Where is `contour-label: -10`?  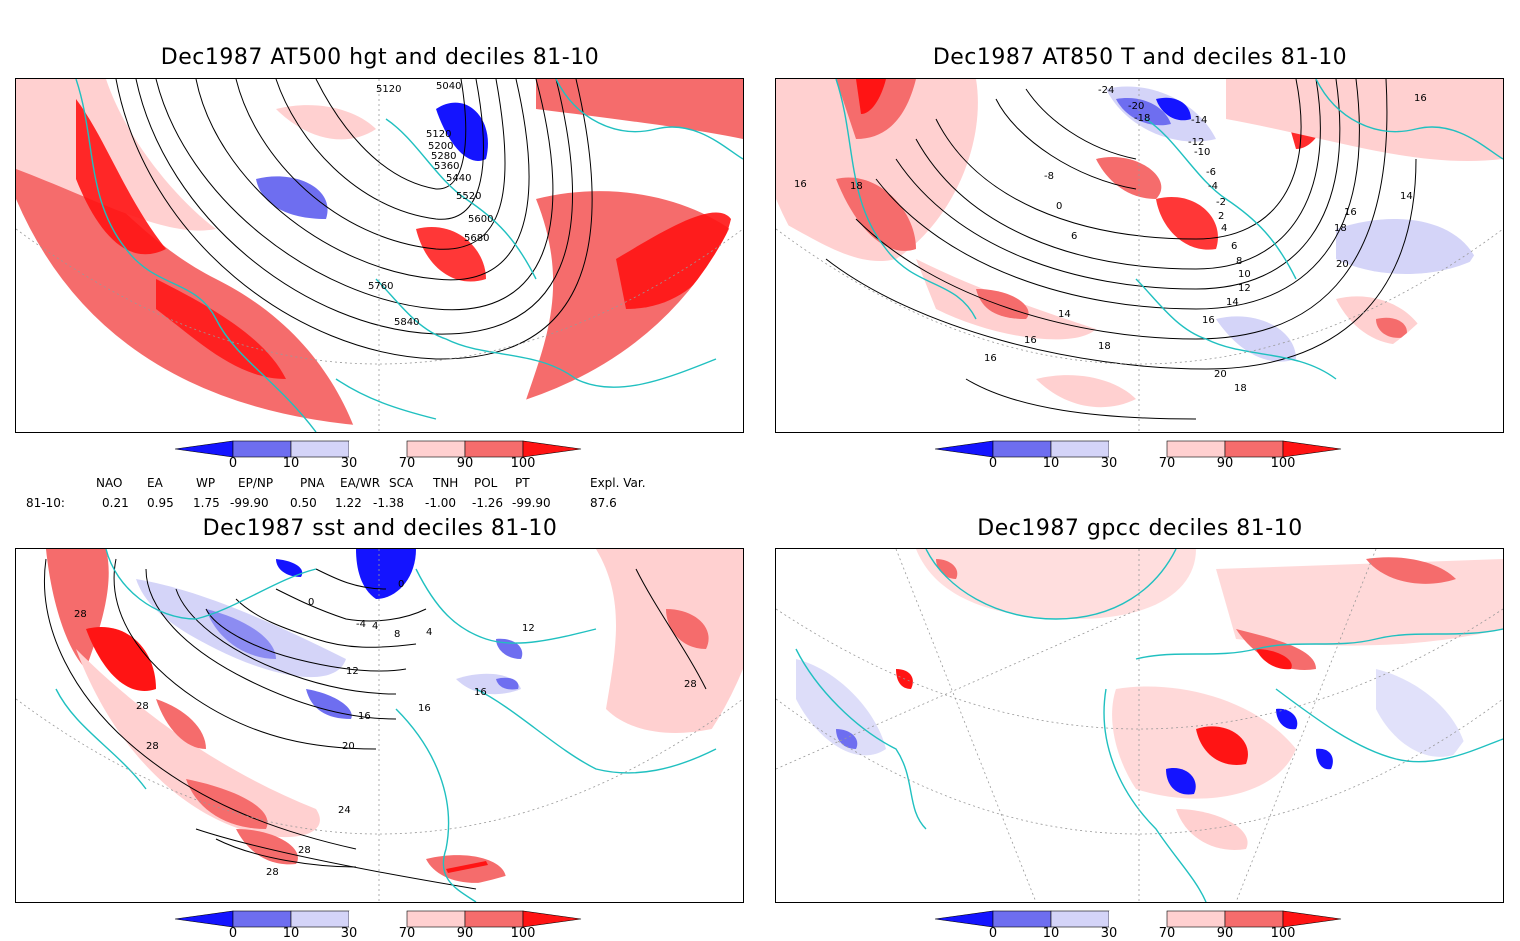 contour-label: -10 is located at coordinates (1202, 152).